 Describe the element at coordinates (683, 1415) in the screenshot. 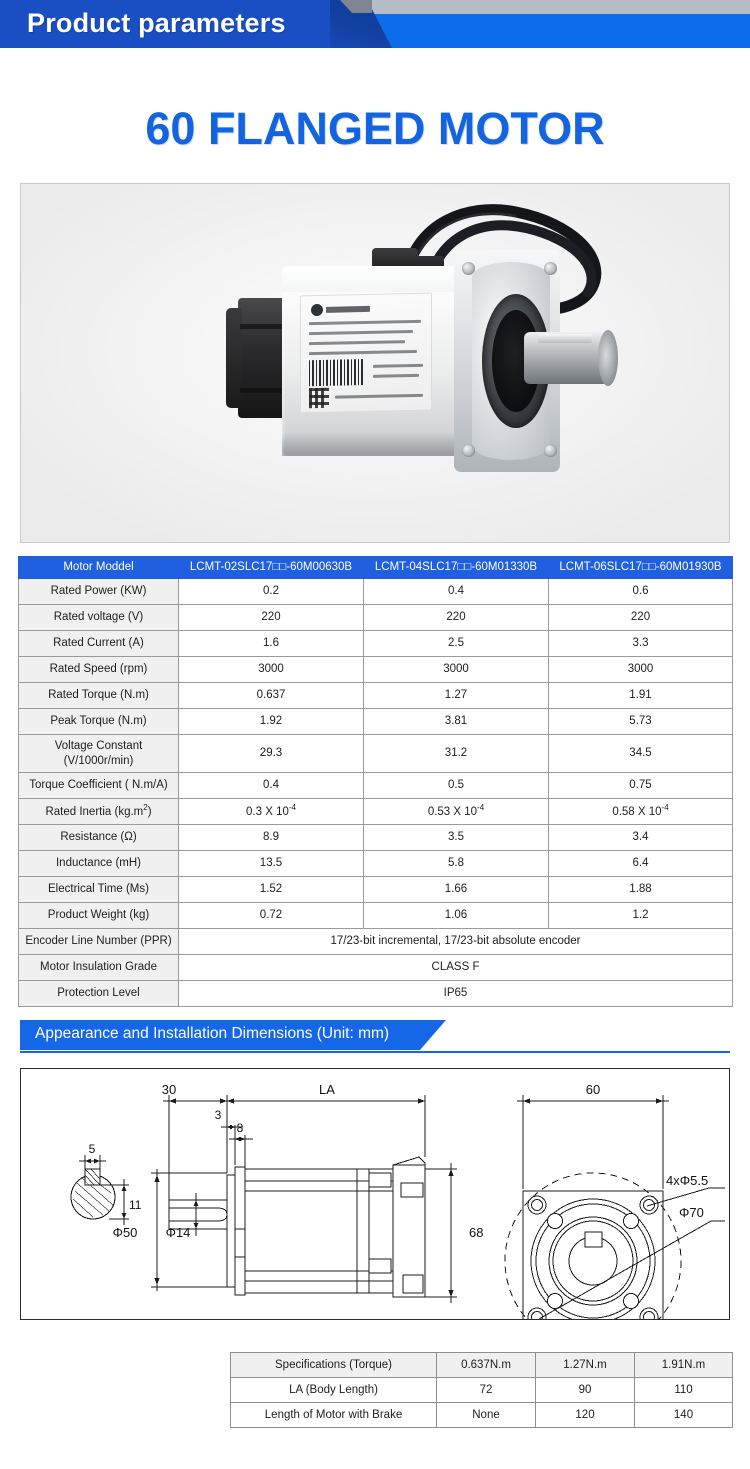

I see `cell-value: 140` at that location.